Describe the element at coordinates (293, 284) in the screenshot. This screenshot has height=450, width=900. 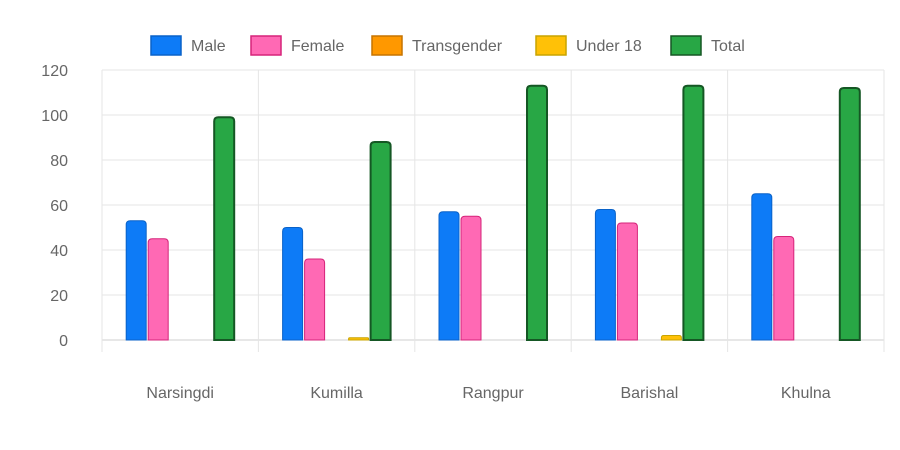
I see `bar-male-kumilla` at that location.